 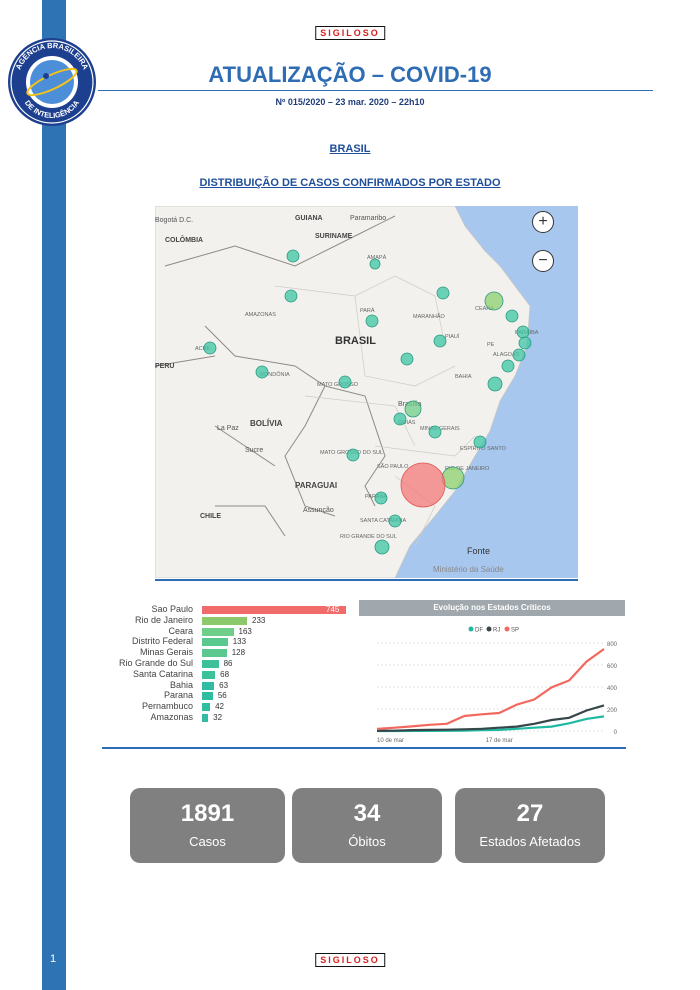 I want to click on map-state-rio-de-janeiro: RIO DE JANEIRO, so click(x=467, y=469).